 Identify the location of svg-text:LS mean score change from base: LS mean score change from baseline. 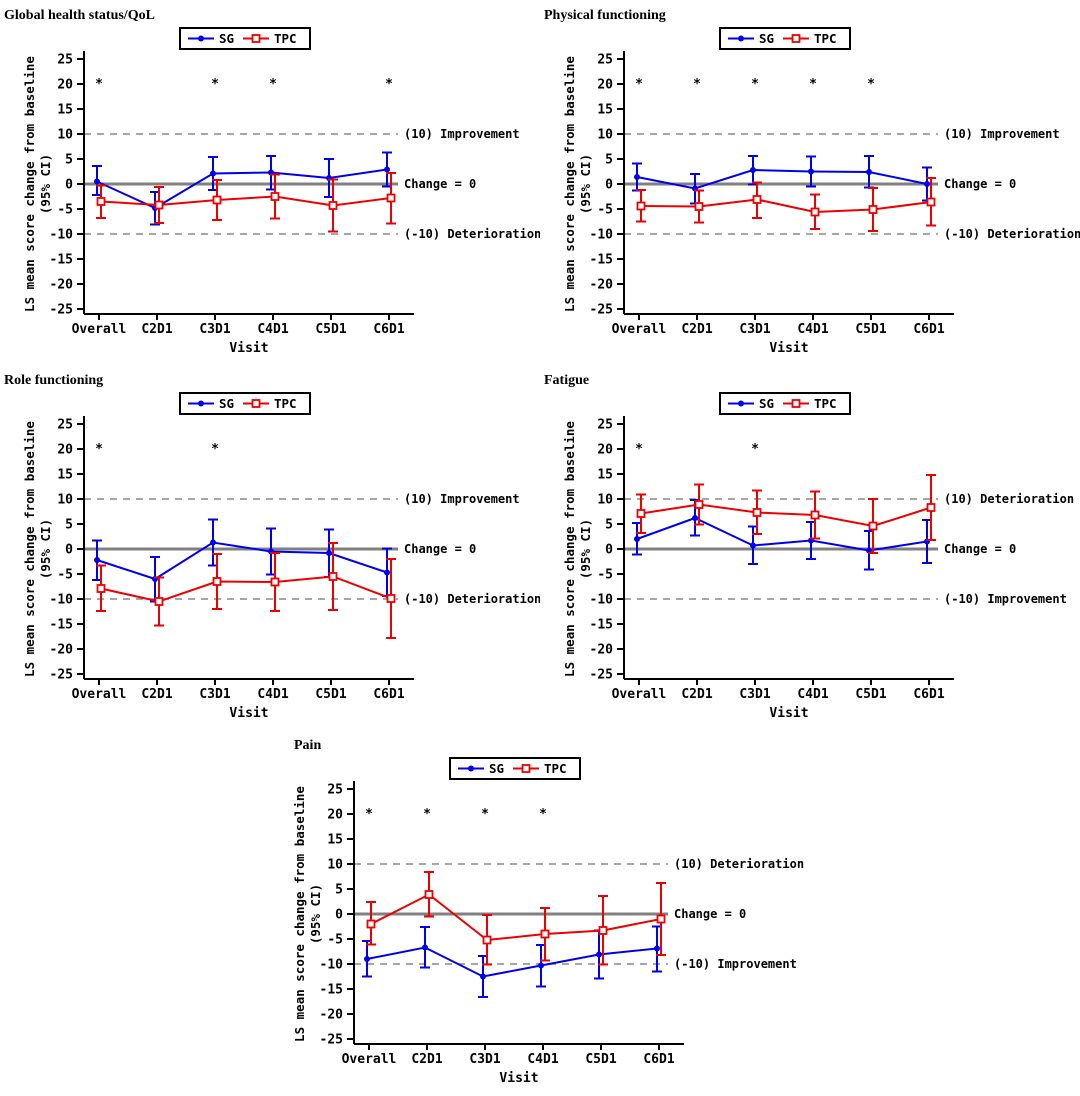
(29, 184).